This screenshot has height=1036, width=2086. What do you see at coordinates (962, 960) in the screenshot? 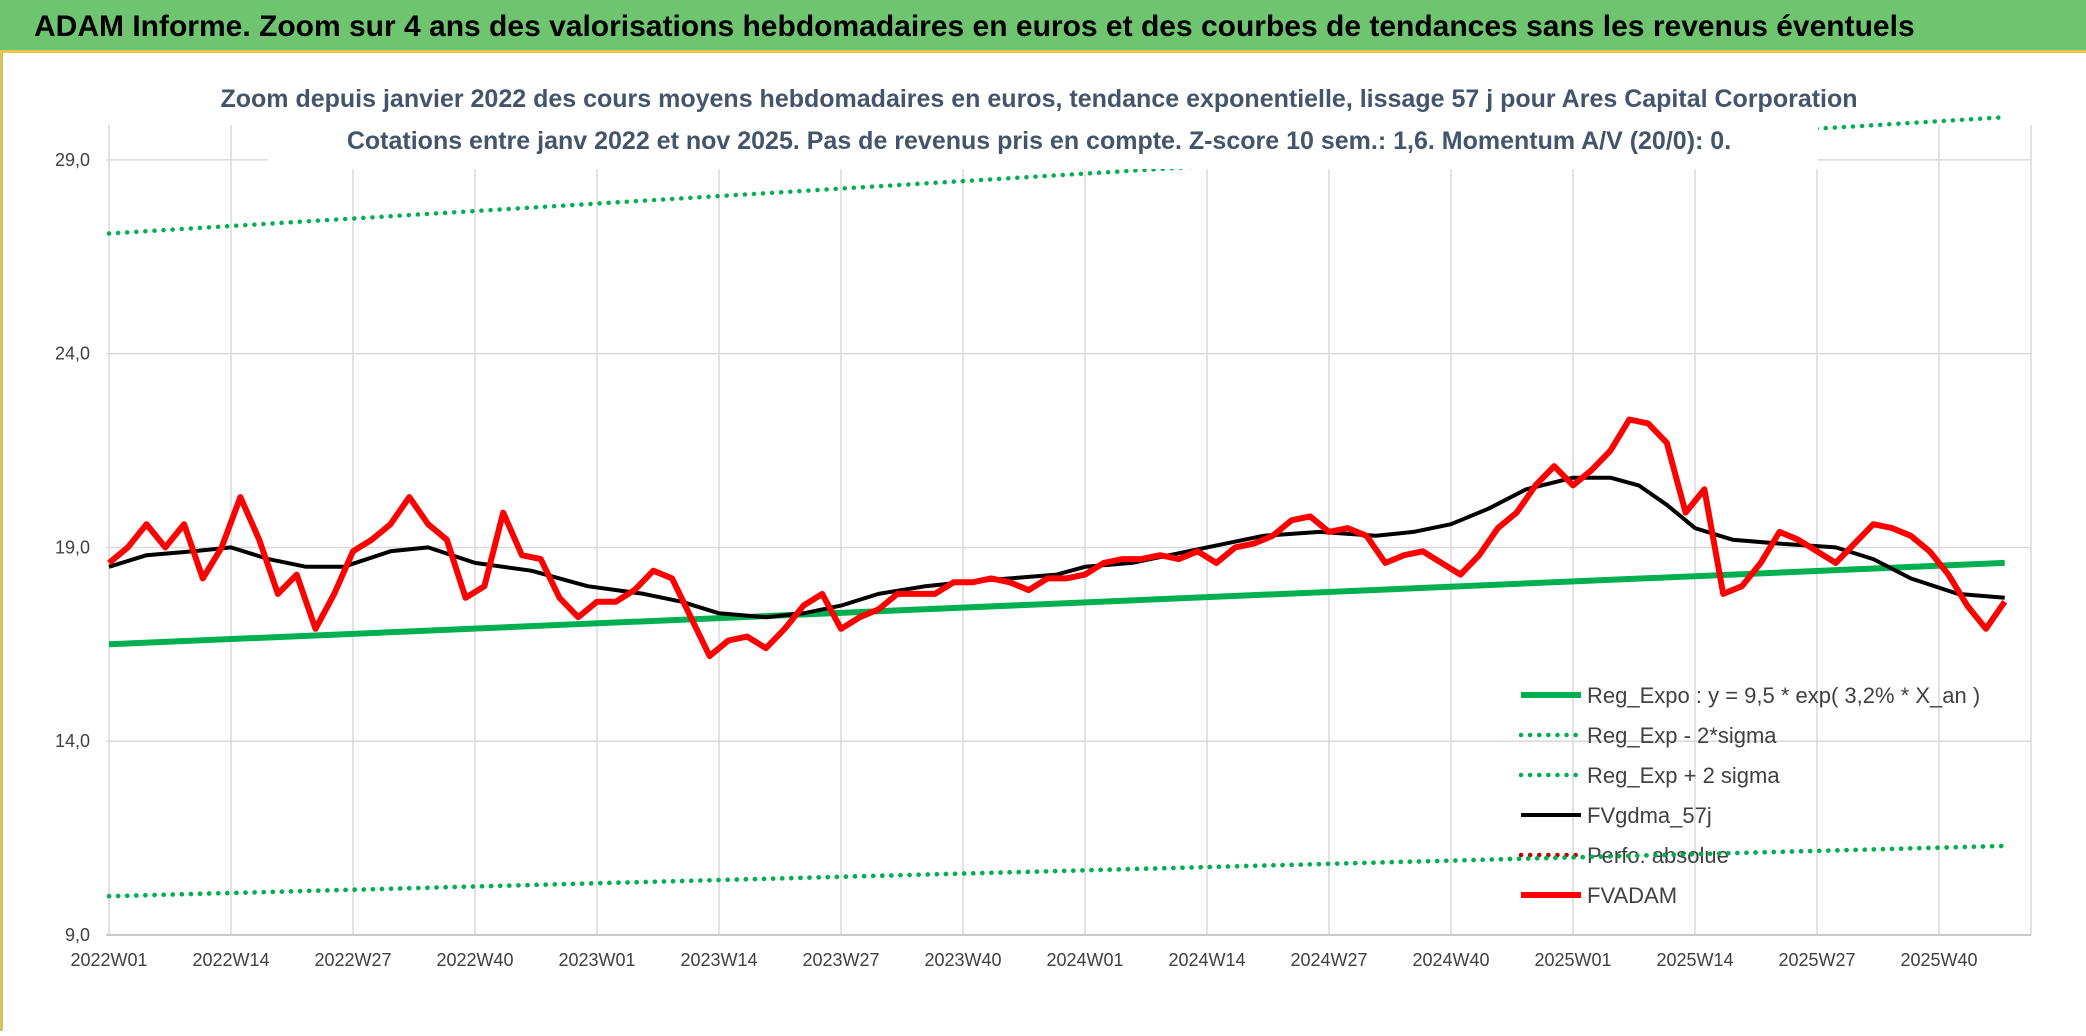
I see `x-tick-label: 2023W40` at bounding box center [962, 960].